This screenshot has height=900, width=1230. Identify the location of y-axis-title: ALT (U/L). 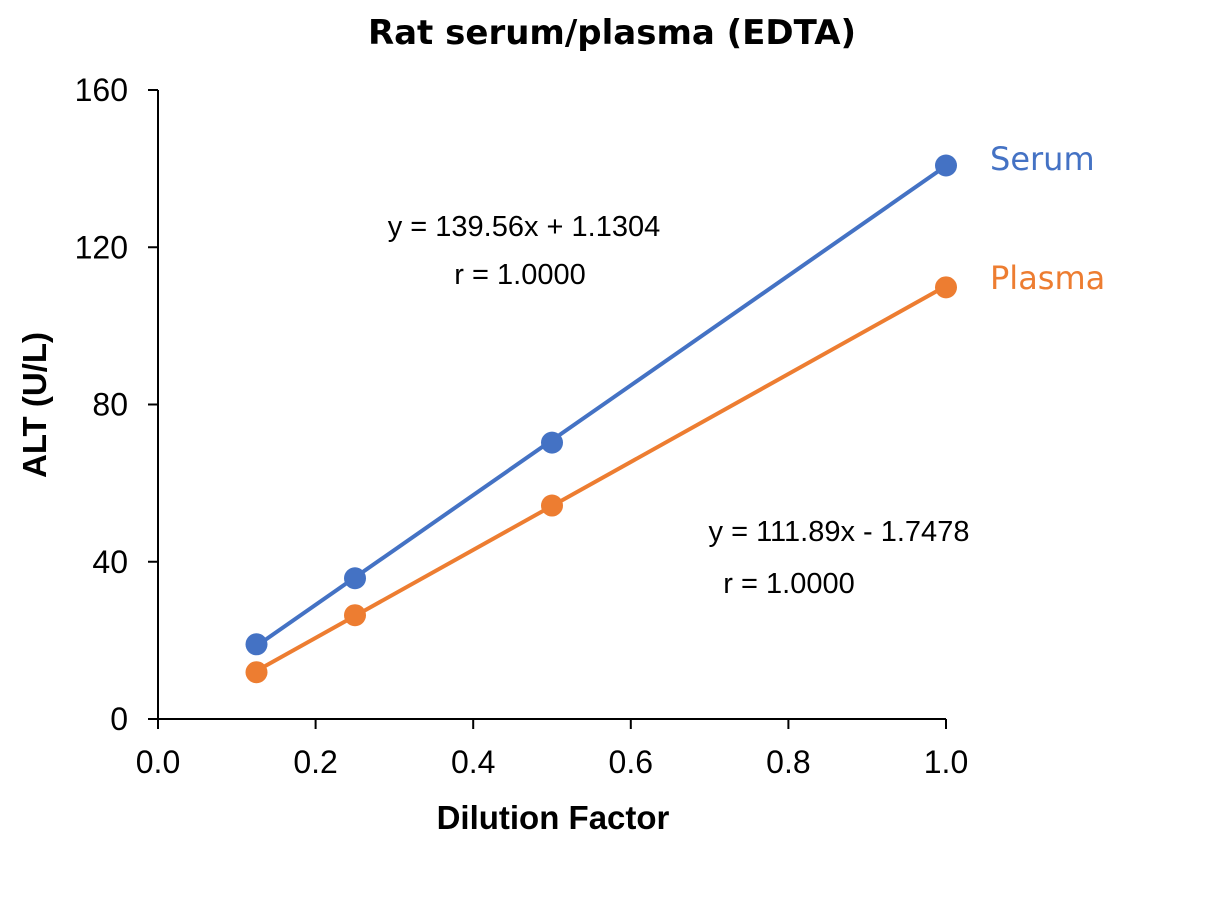
(34, 405).